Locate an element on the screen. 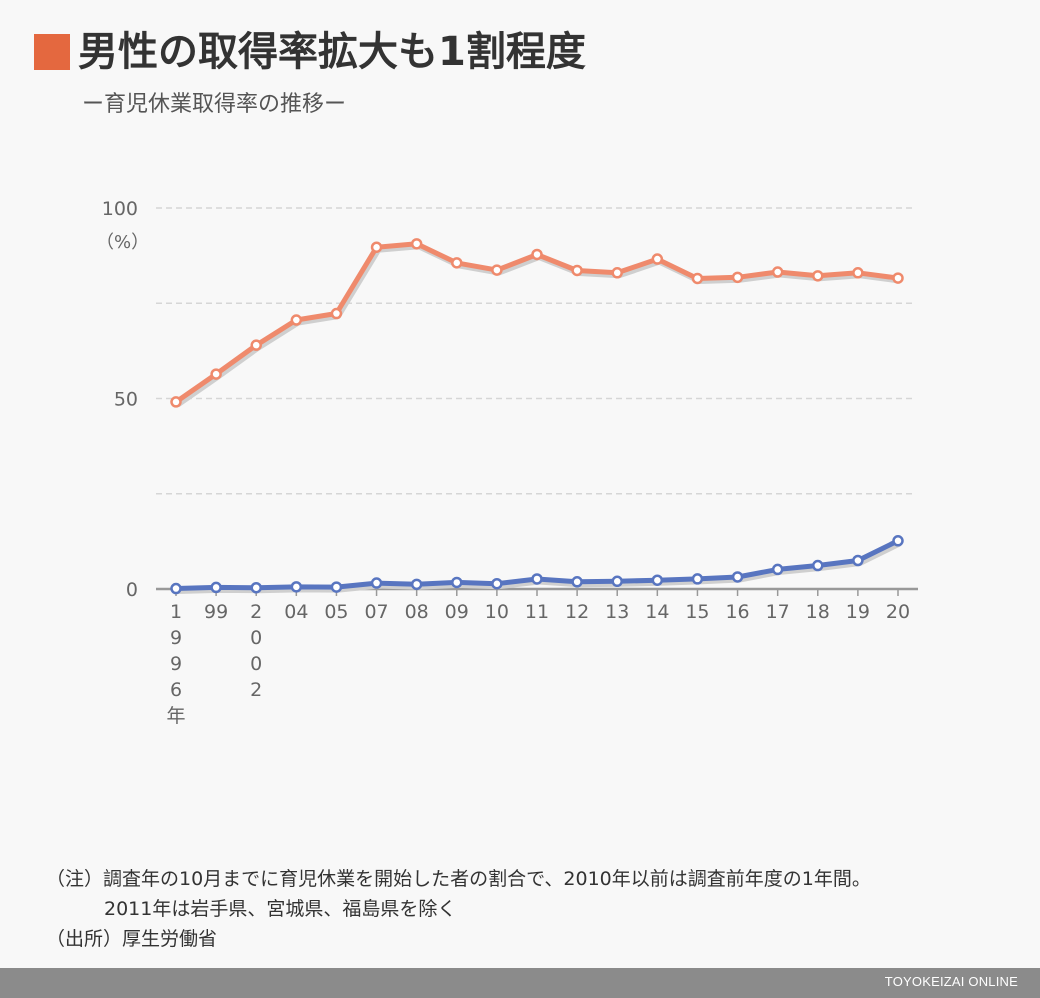  footer-bar: TOYOKEIZAI ONLINE is located at coordinates (520, 983).